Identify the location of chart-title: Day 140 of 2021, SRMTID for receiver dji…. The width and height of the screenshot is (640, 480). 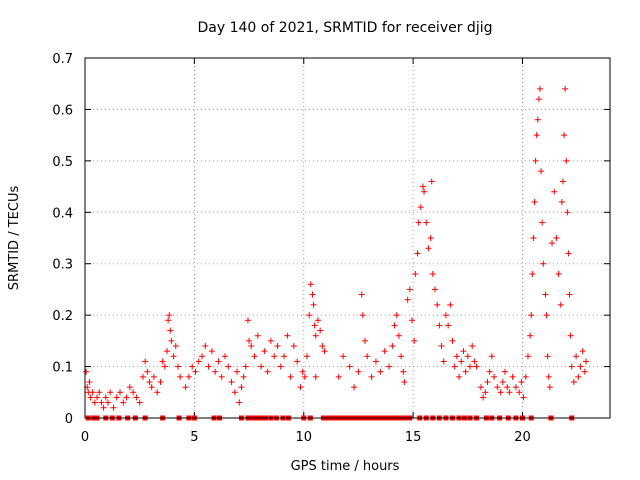
(345, 28).